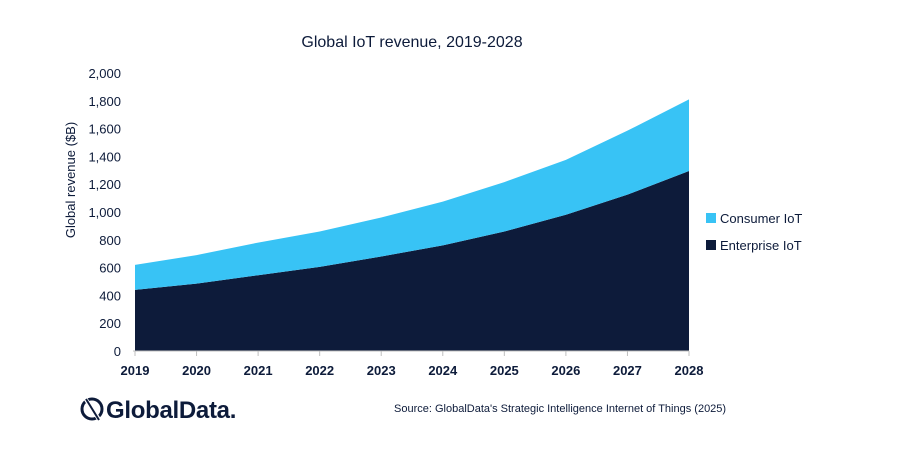  I want to click on x-tick-label: 2024, so click(443, 370).